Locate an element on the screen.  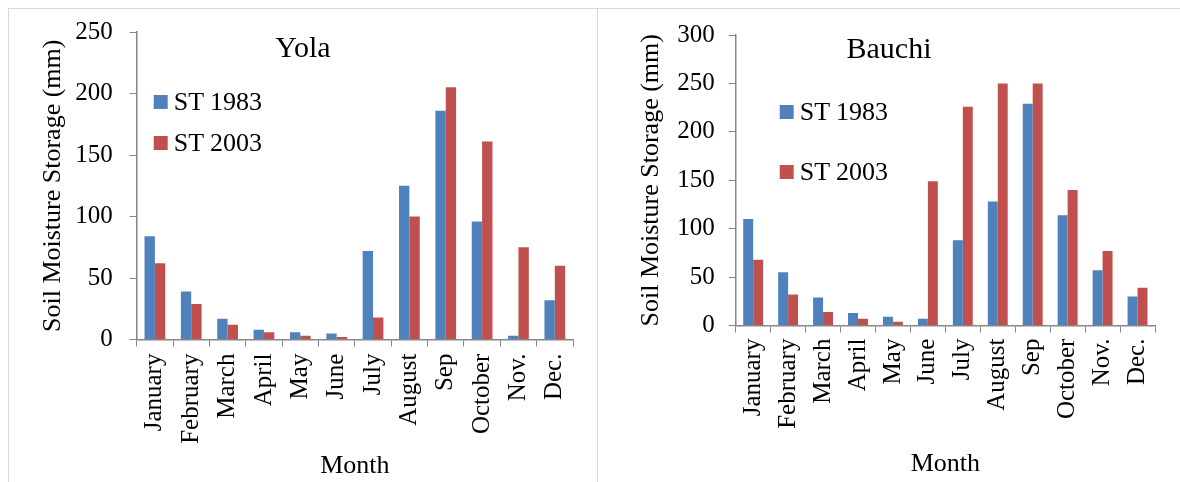
chart-title: Yola is located at coordinates (303, 46).